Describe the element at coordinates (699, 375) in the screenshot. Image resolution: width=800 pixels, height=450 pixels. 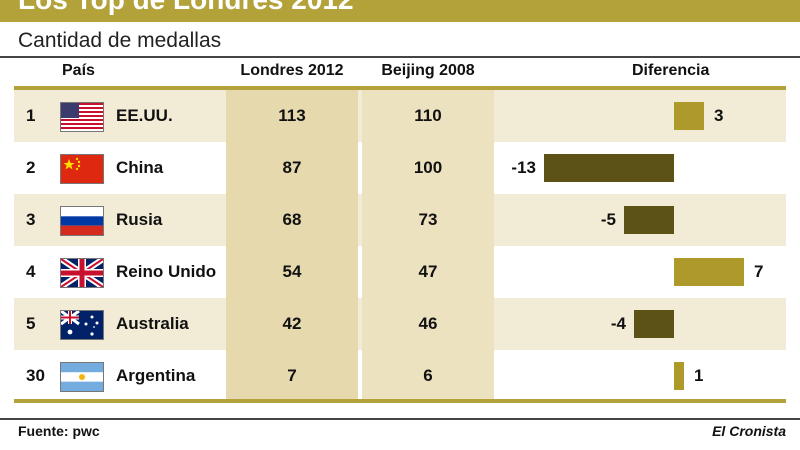
I see `difference-label: 1` at that location.